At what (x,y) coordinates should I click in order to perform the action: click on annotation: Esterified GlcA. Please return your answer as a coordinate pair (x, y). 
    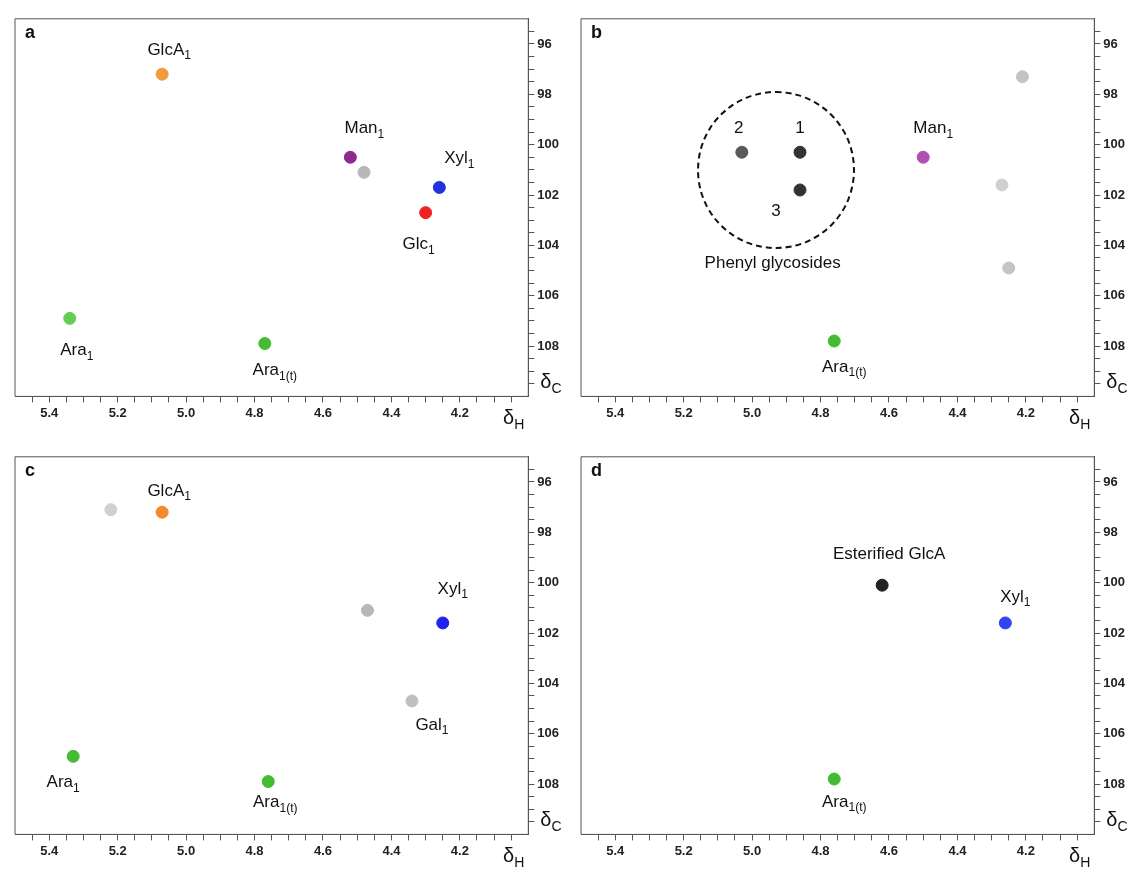
    Looking at the image, I should click on (889, 553).